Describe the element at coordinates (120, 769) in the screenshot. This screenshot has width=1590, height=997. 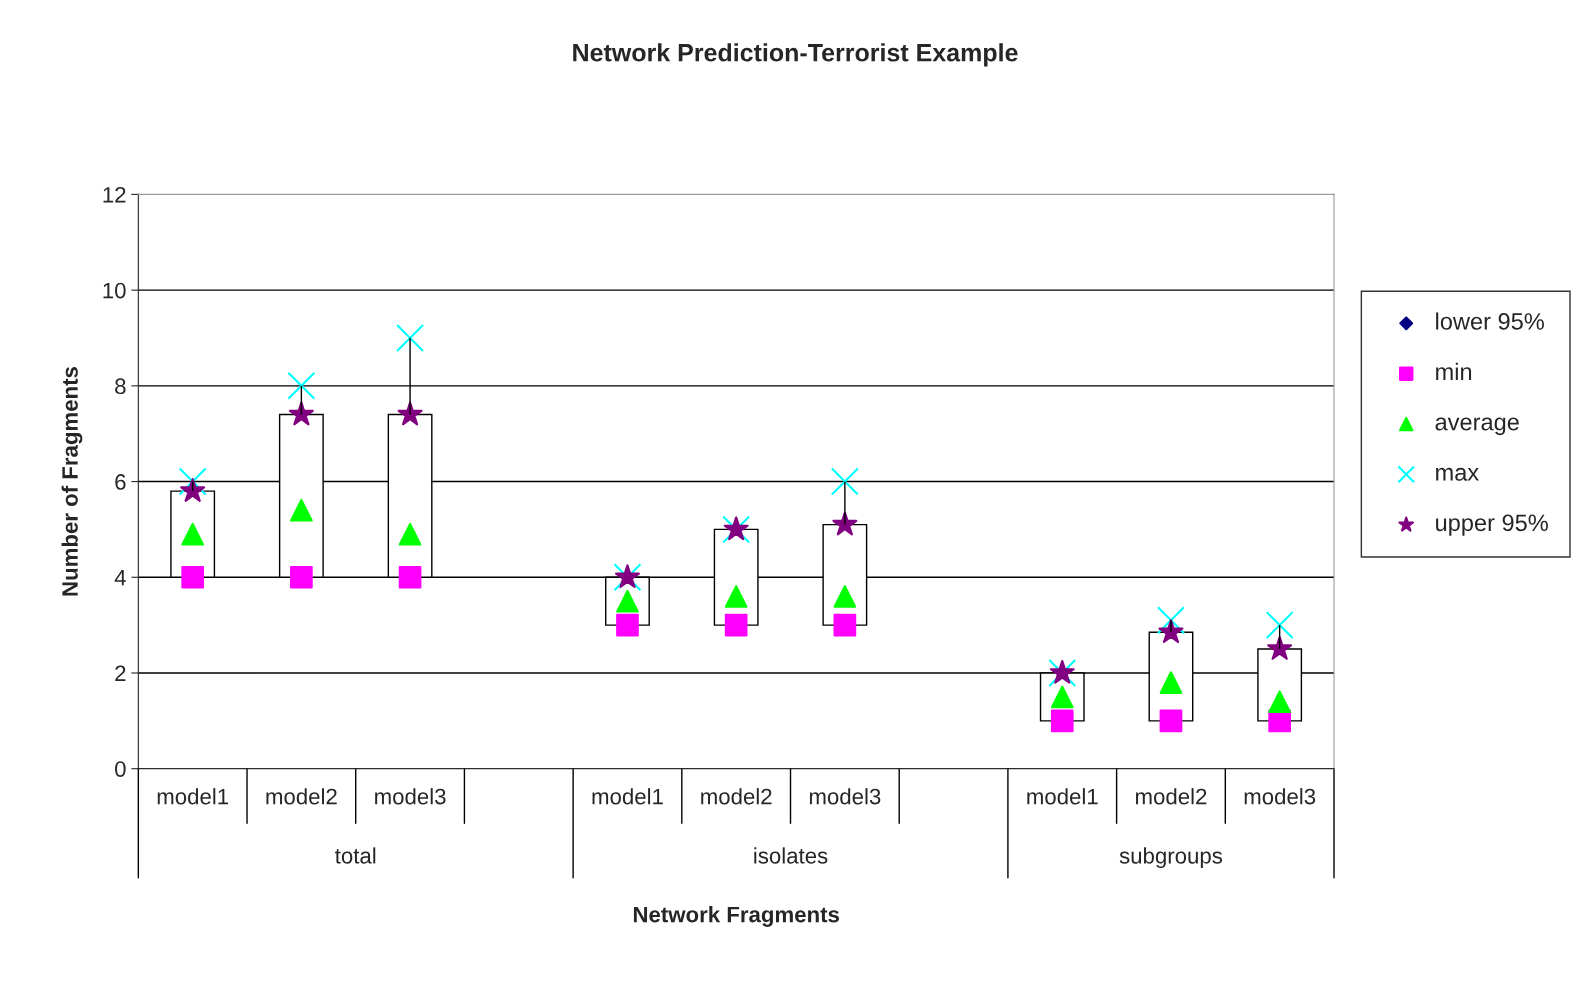
I see `y-tick-label: 0` at that location.